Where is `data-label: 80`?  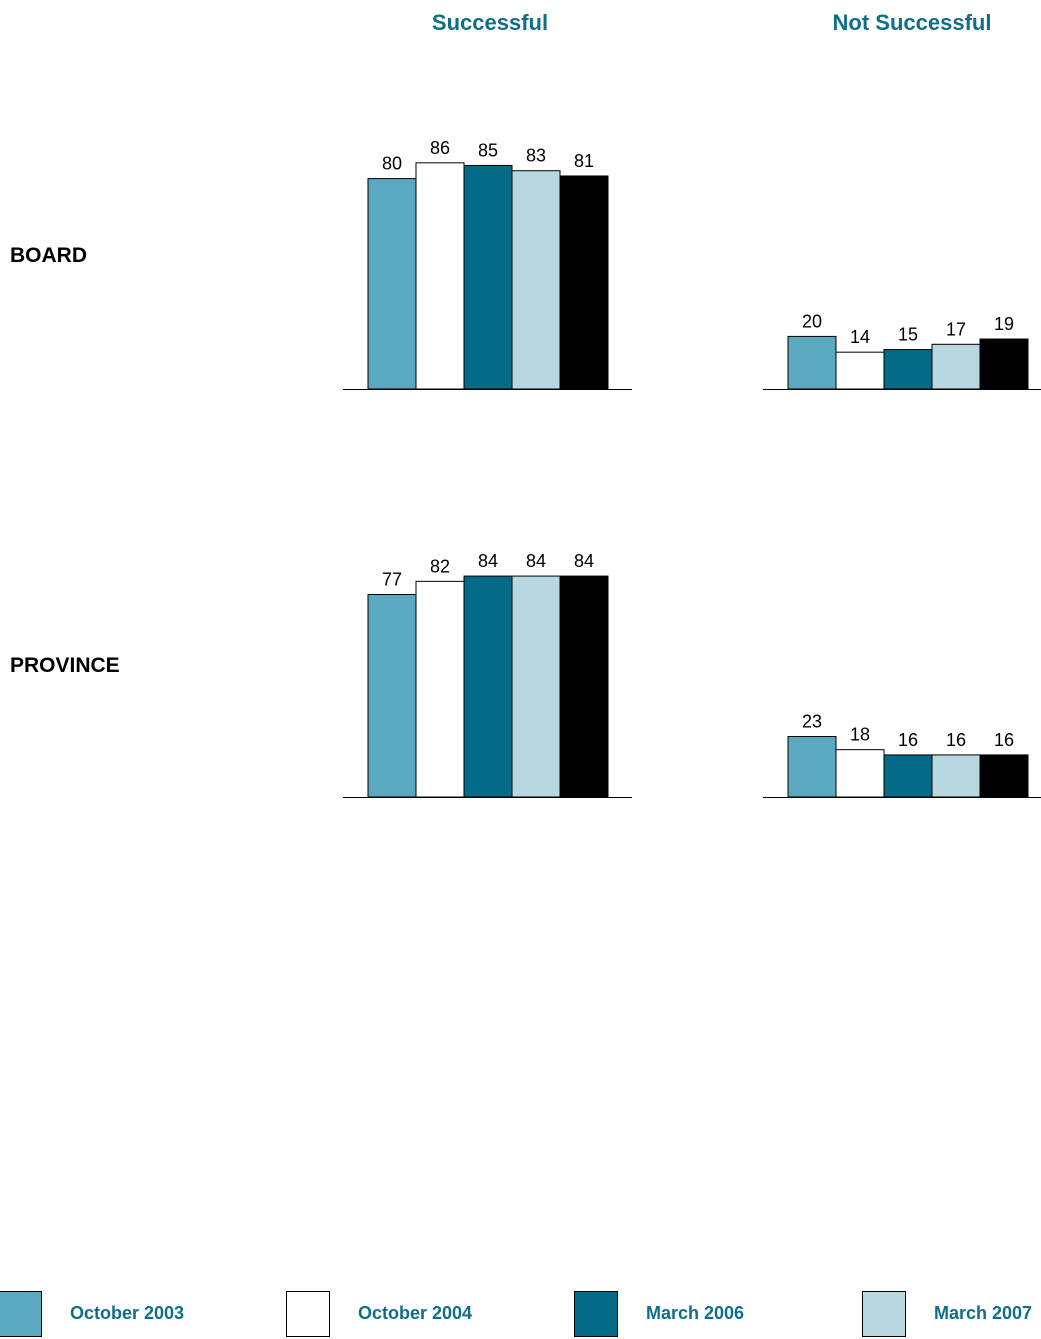
data-label: 80 is located at coordinates (392, 164).